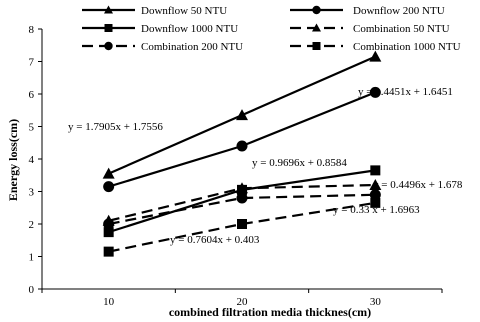 The width and height of the screenshot is (480, 322). I want to click on equation-label: y = 0.33 x + 1.6963, so click(376, 210).